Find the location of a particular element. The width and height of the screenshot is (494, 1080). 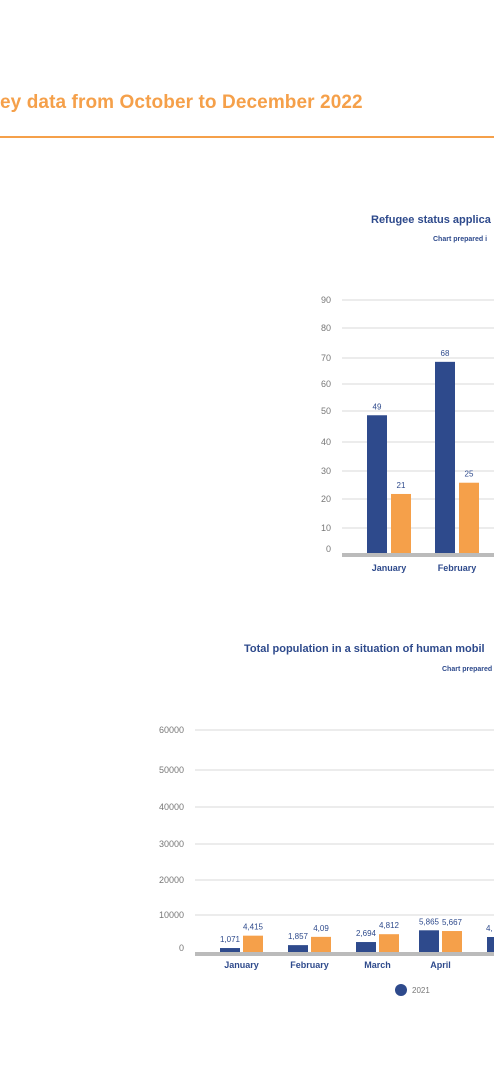

y-tick-label: 90 is located at coordinates (326, 300).